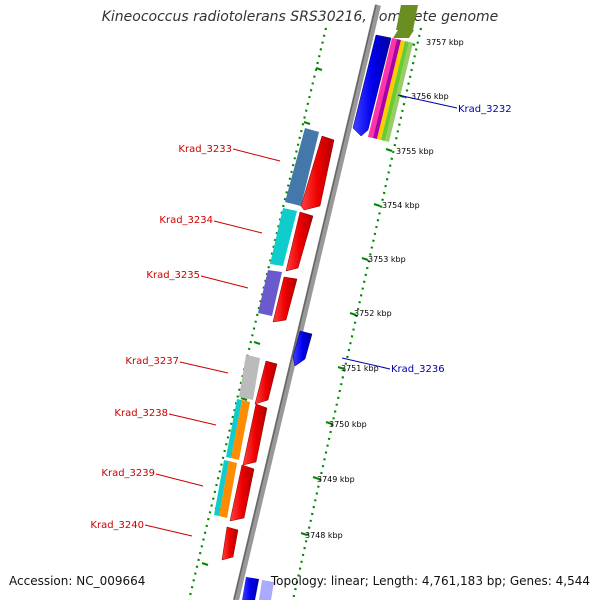 The image size is (600, 600). Describe the element at coordinates (348, 424) in the screenshot. I see `tick-label: 3750 kbp` at that location.